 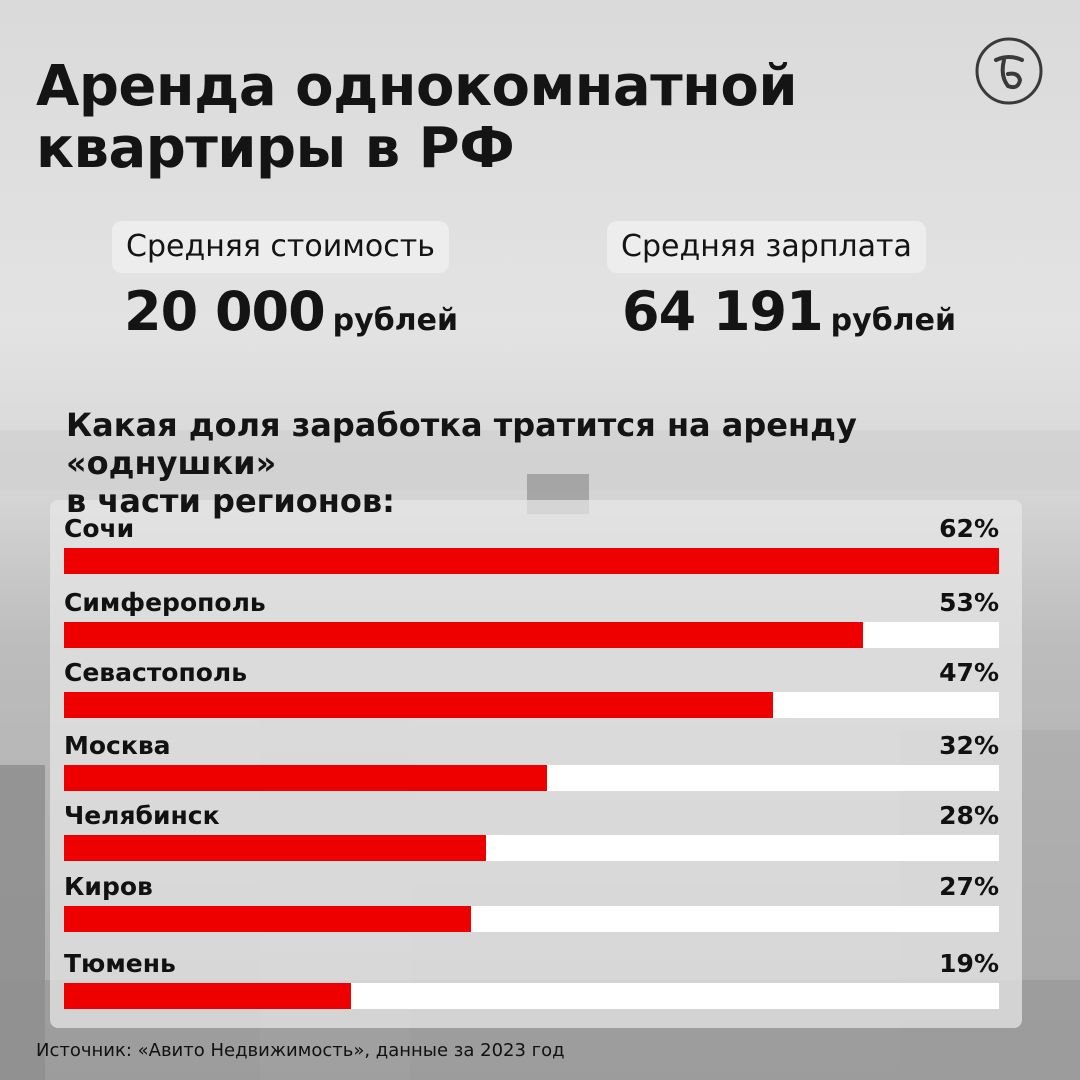 I want to click on bar-value-label: 47%, so click(x=969, y=672).